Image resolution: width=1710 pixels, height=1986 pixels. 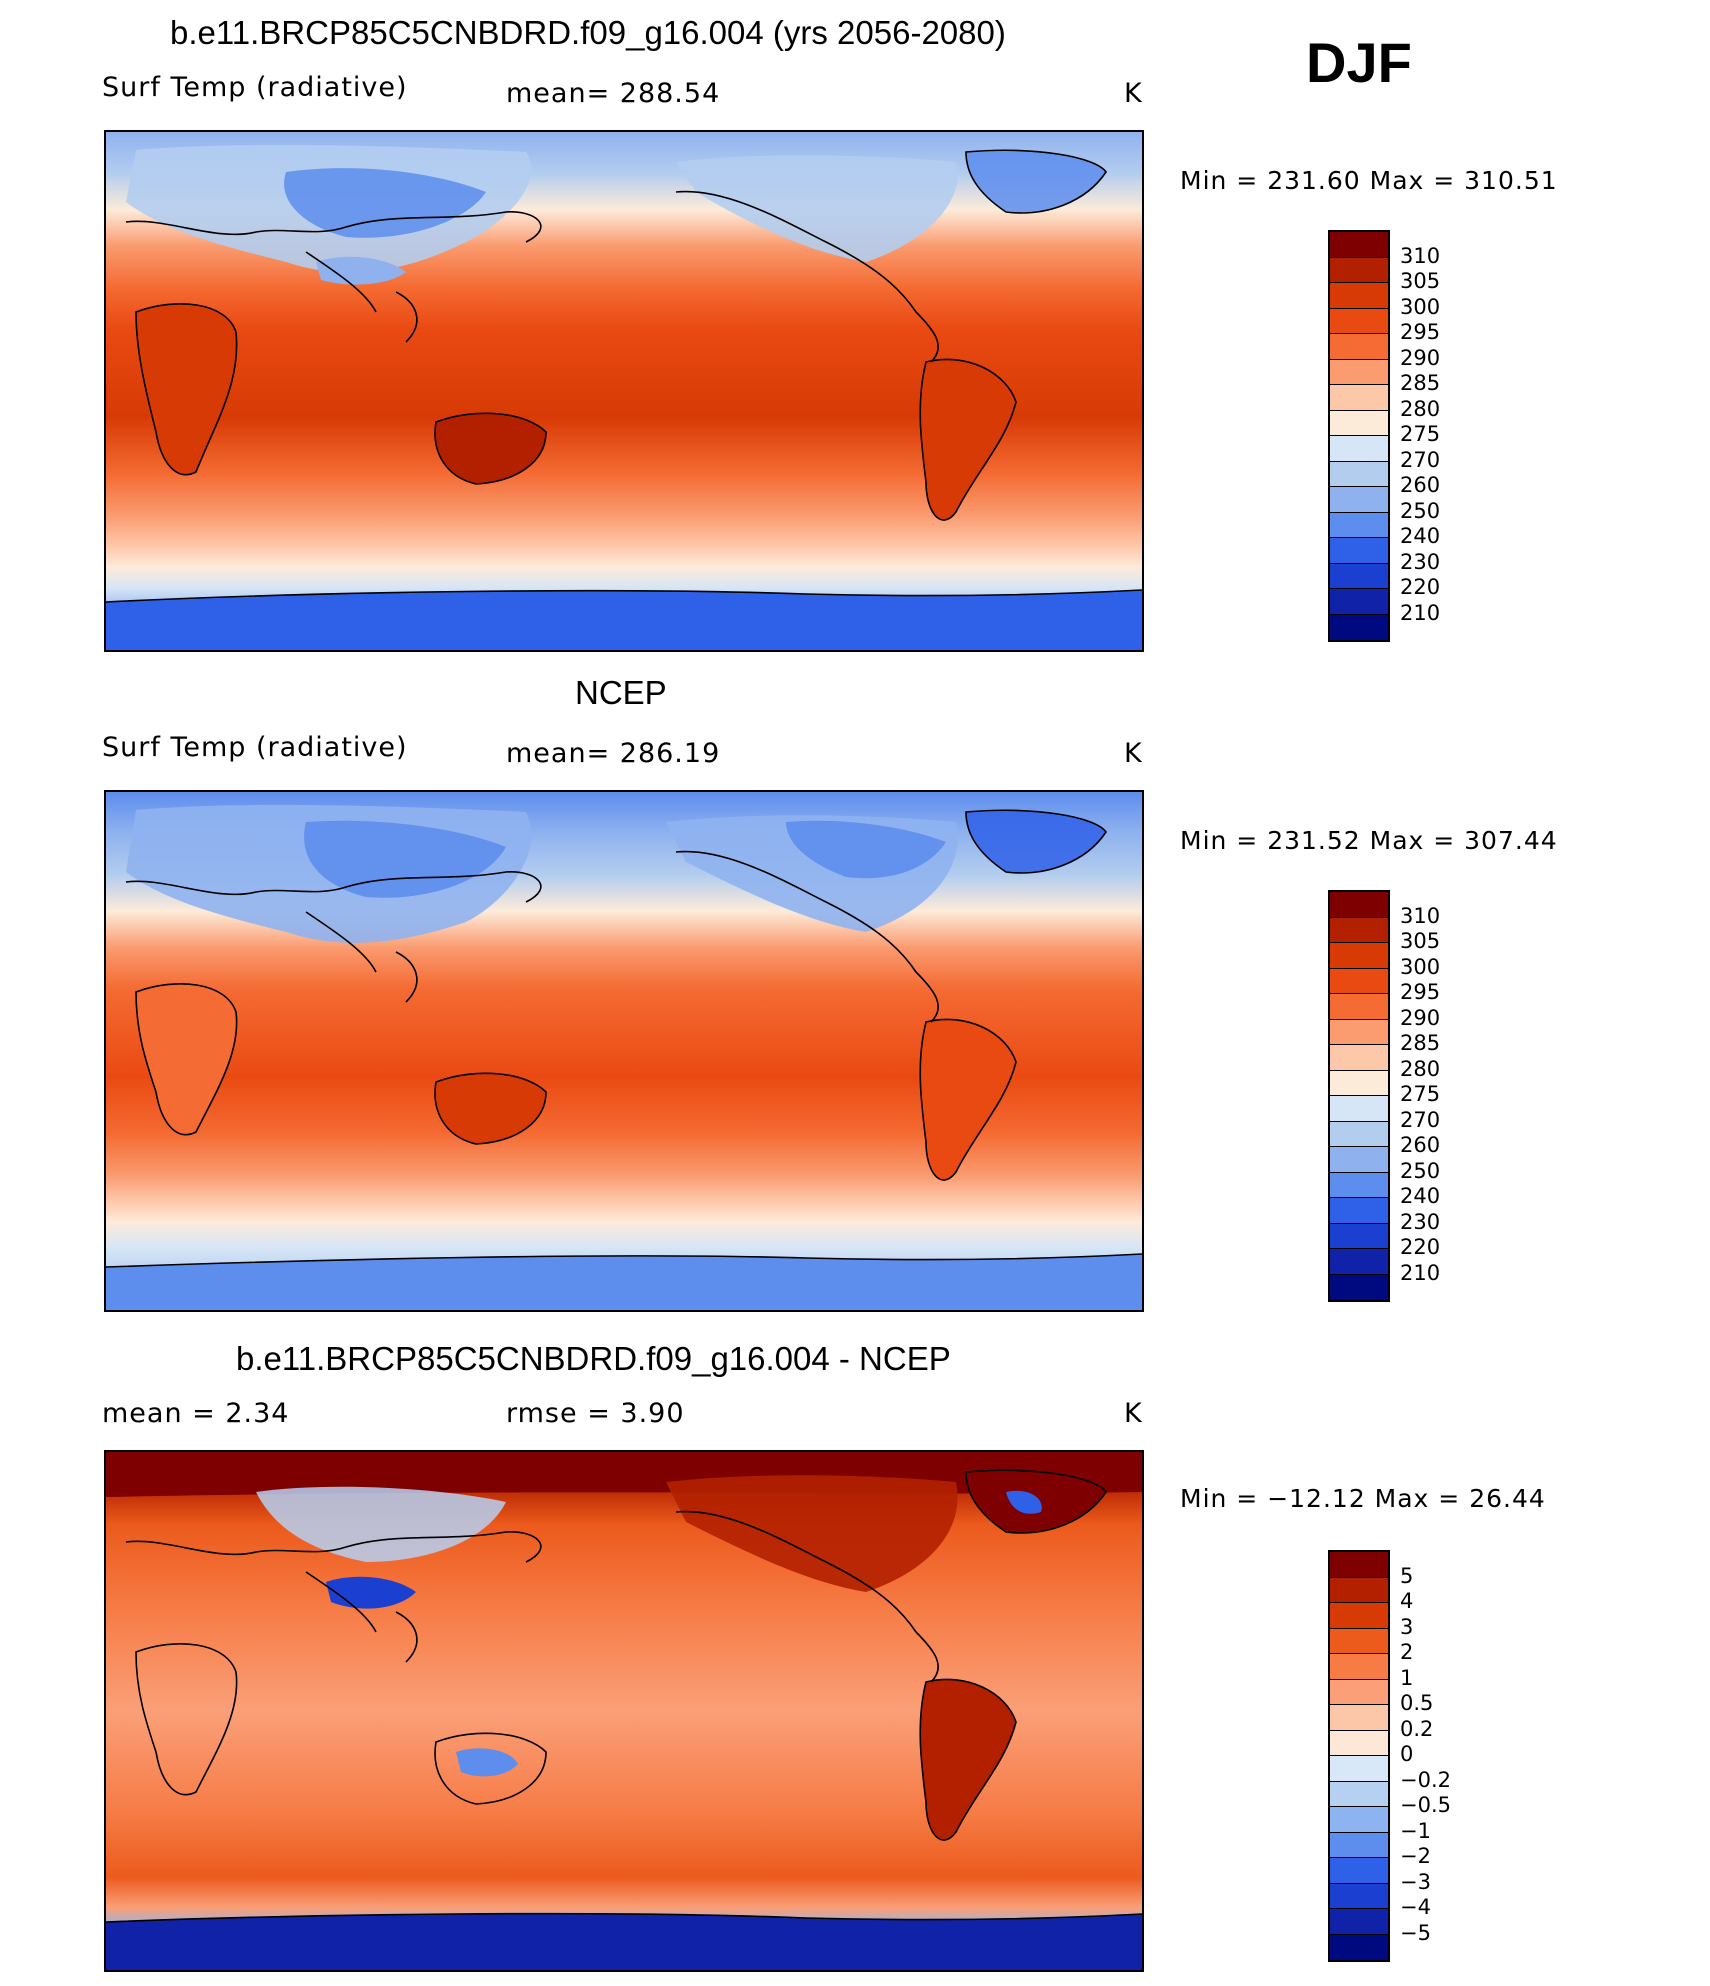 What do you see at coordinates (490, 448) in the screenshot?
I see `panel-1-australia-warm` at bounding box center [490, 448].